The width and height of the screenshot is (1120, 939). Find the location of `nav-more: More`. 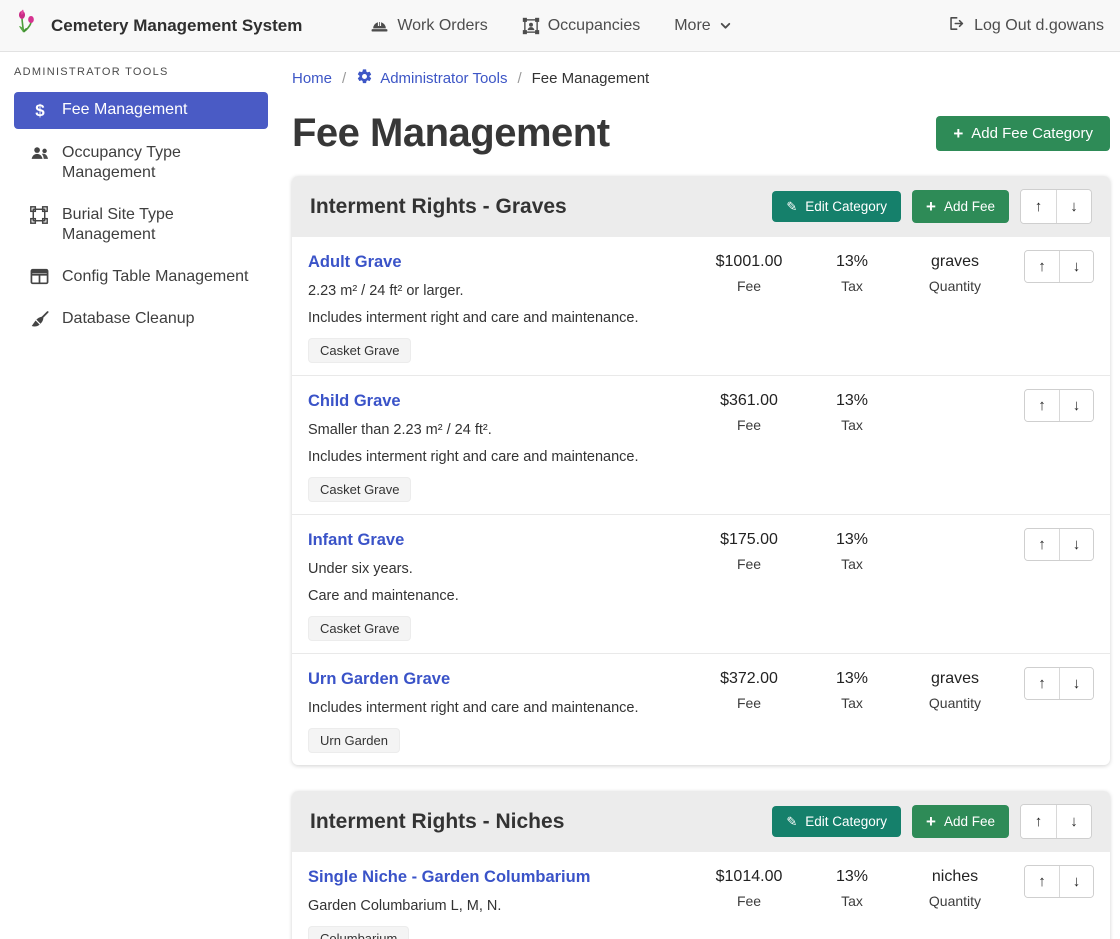

nav-more: More is located at coordinates (702, 26).